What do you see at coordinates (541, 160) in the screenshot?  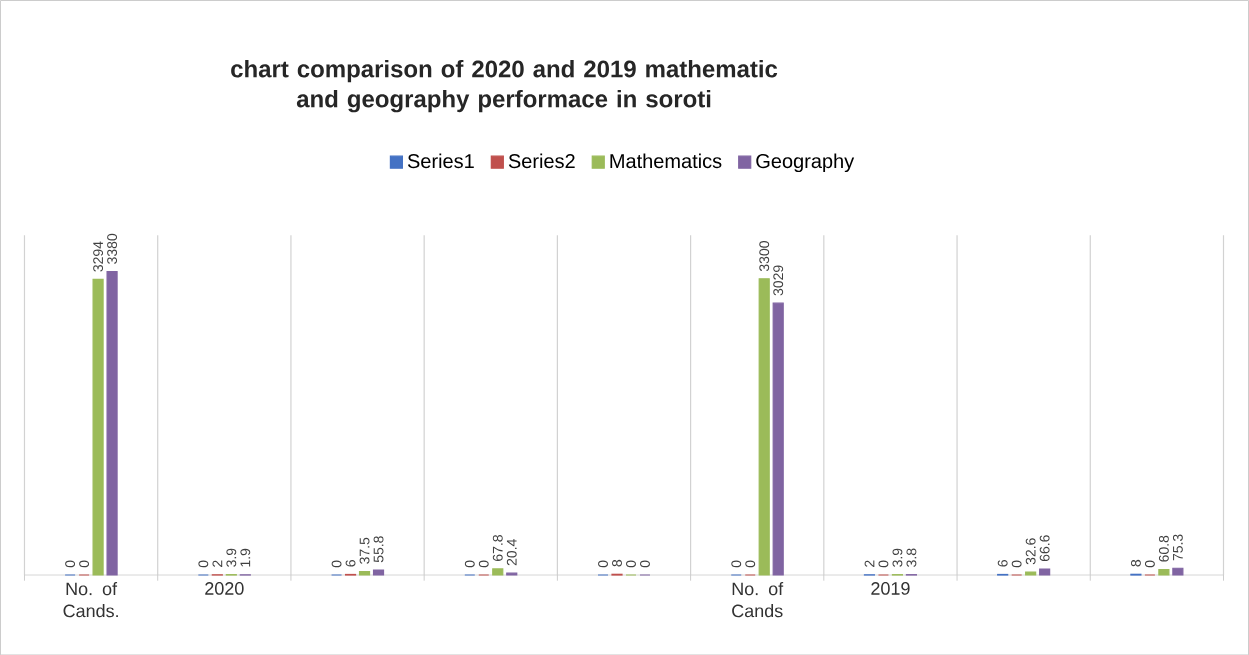 I see `legend-label: Series2` at bounding box center [541, 160].